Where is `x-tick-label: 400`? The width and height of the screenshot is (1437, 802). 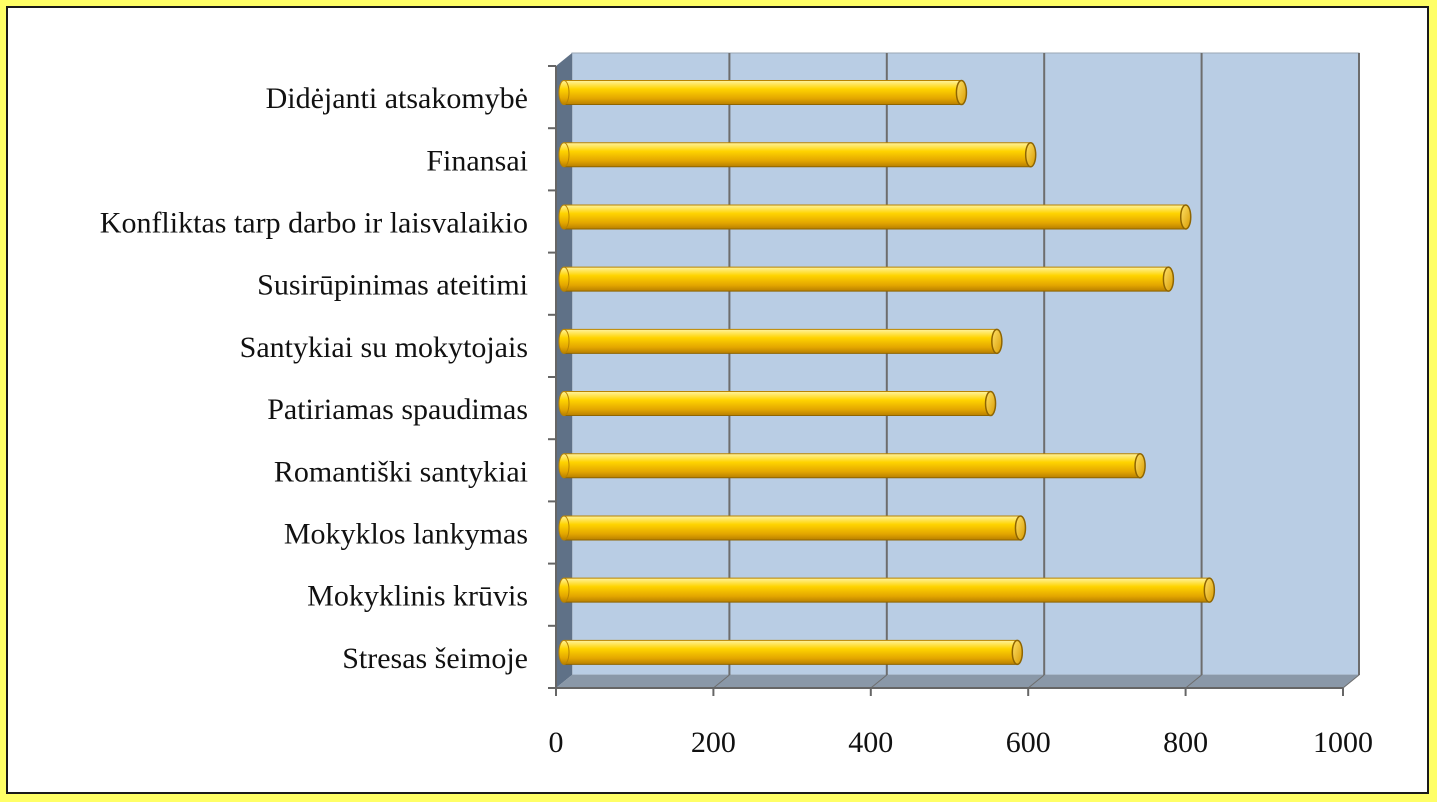 x-tick-label: 400 is located at coordinates (870, 742).